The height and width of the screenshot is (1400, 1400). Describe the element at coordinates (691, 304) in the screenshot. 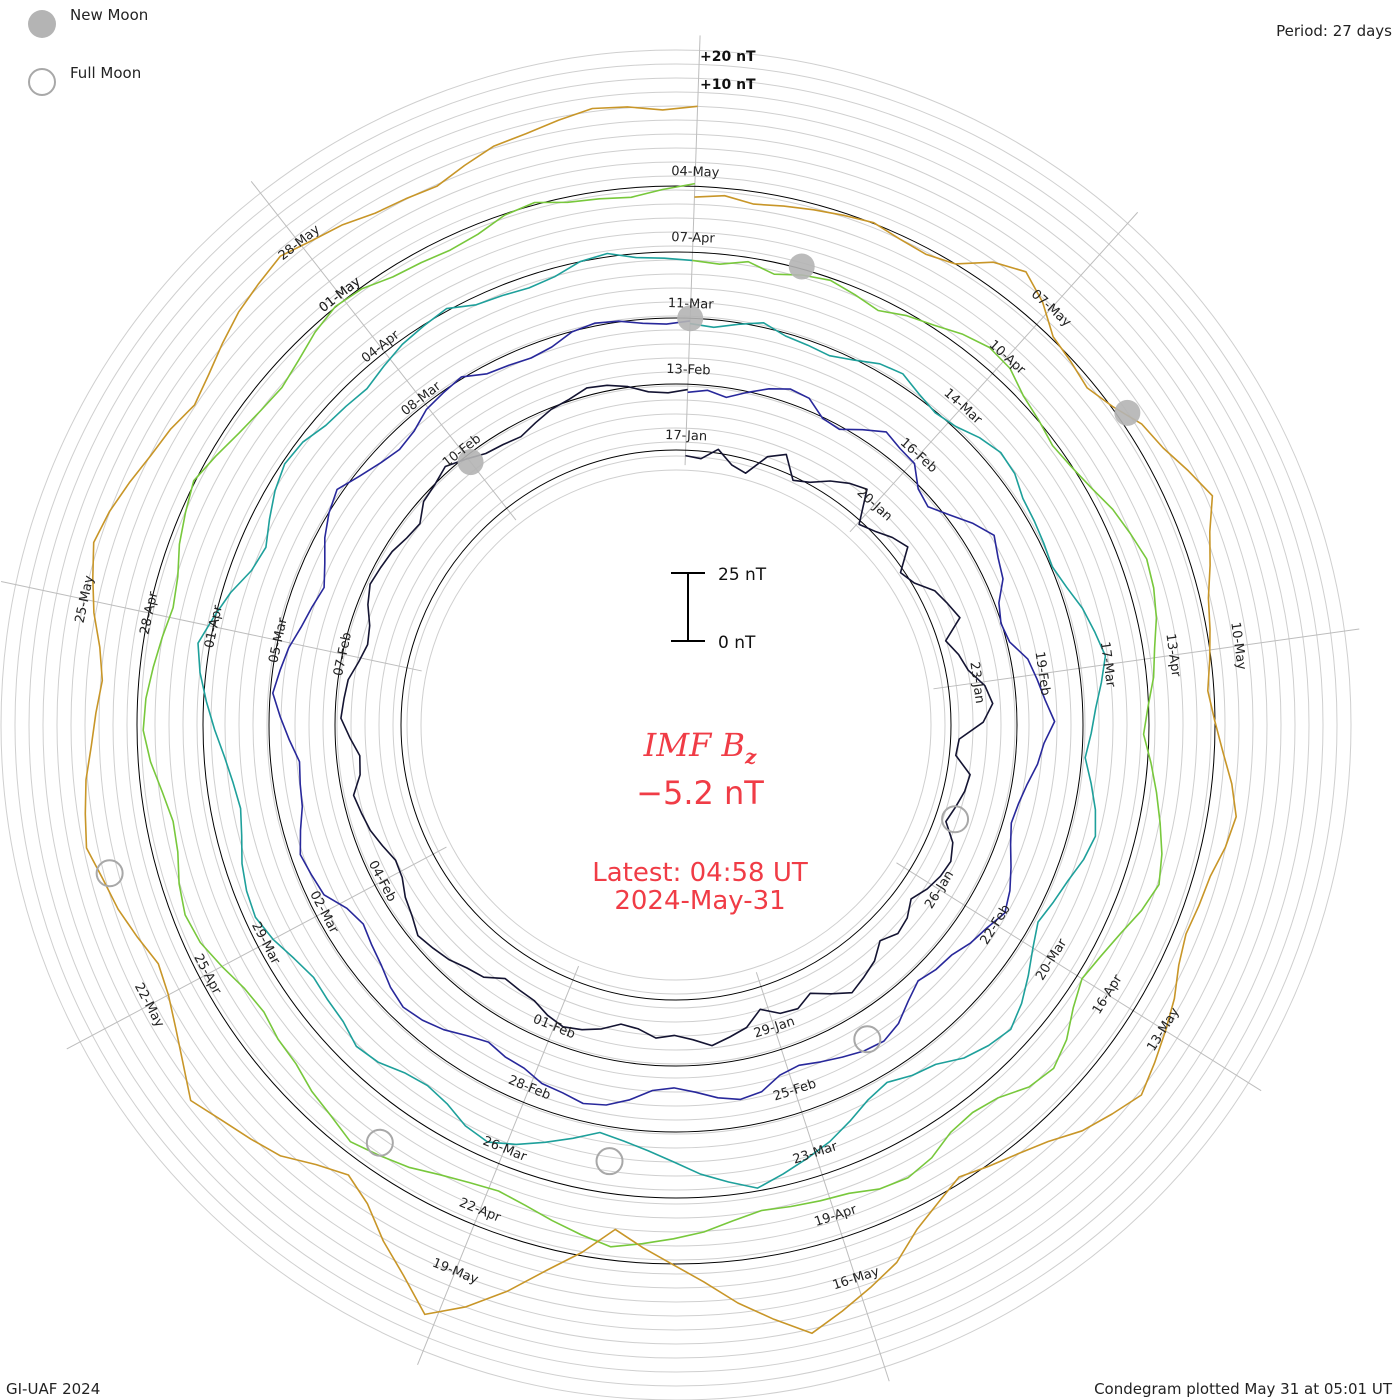

I see `tick-label: 11-Mar` at that location.